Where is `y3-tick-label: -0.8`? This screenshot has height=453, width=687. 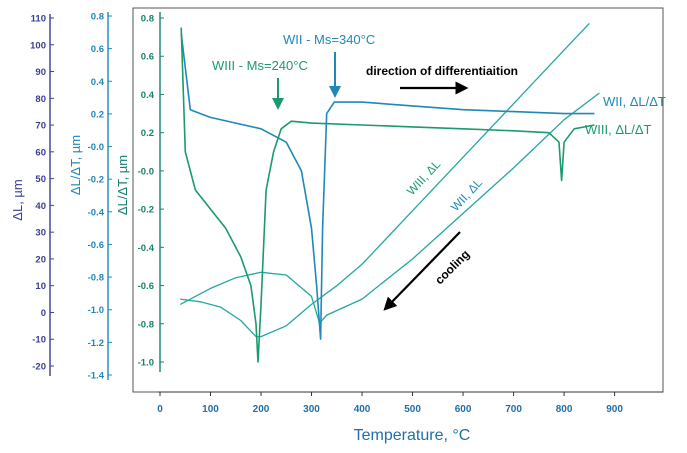
y3-tick-label: -0.8 is located at coordinates (146, 324).